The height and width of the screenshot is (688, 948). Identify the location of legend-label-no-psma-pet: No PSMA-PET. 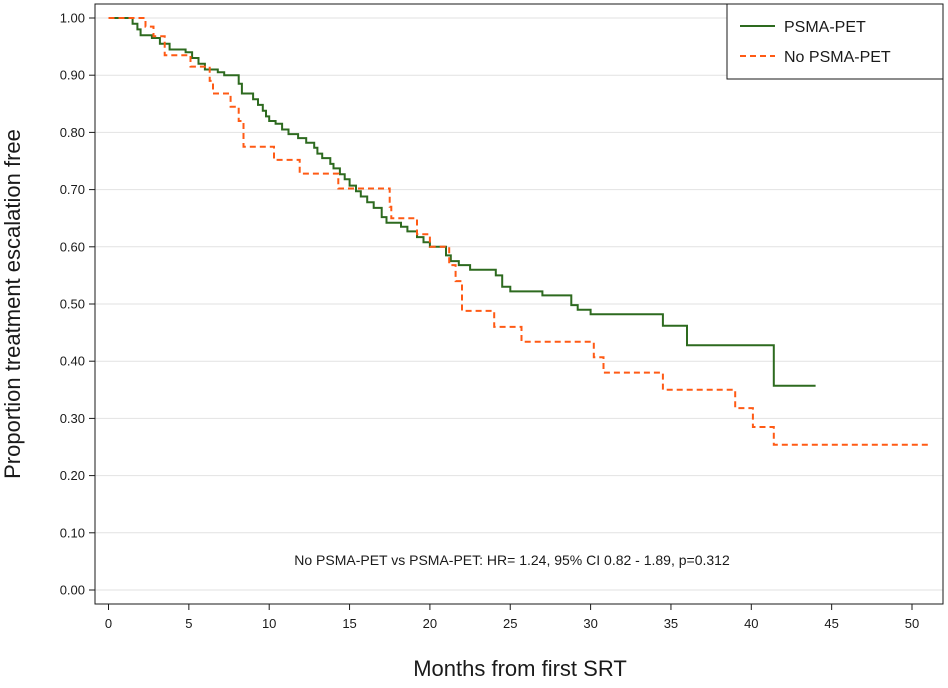
(837, 57).